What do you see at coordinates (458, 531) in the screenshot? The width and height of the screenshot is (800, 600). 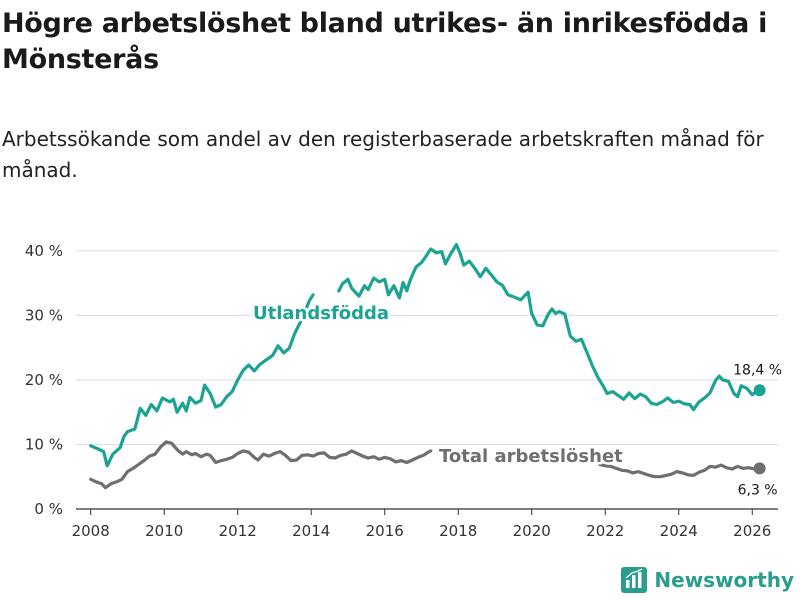 I see `x-tick-label: 2018` at bounding box center [458, 531].